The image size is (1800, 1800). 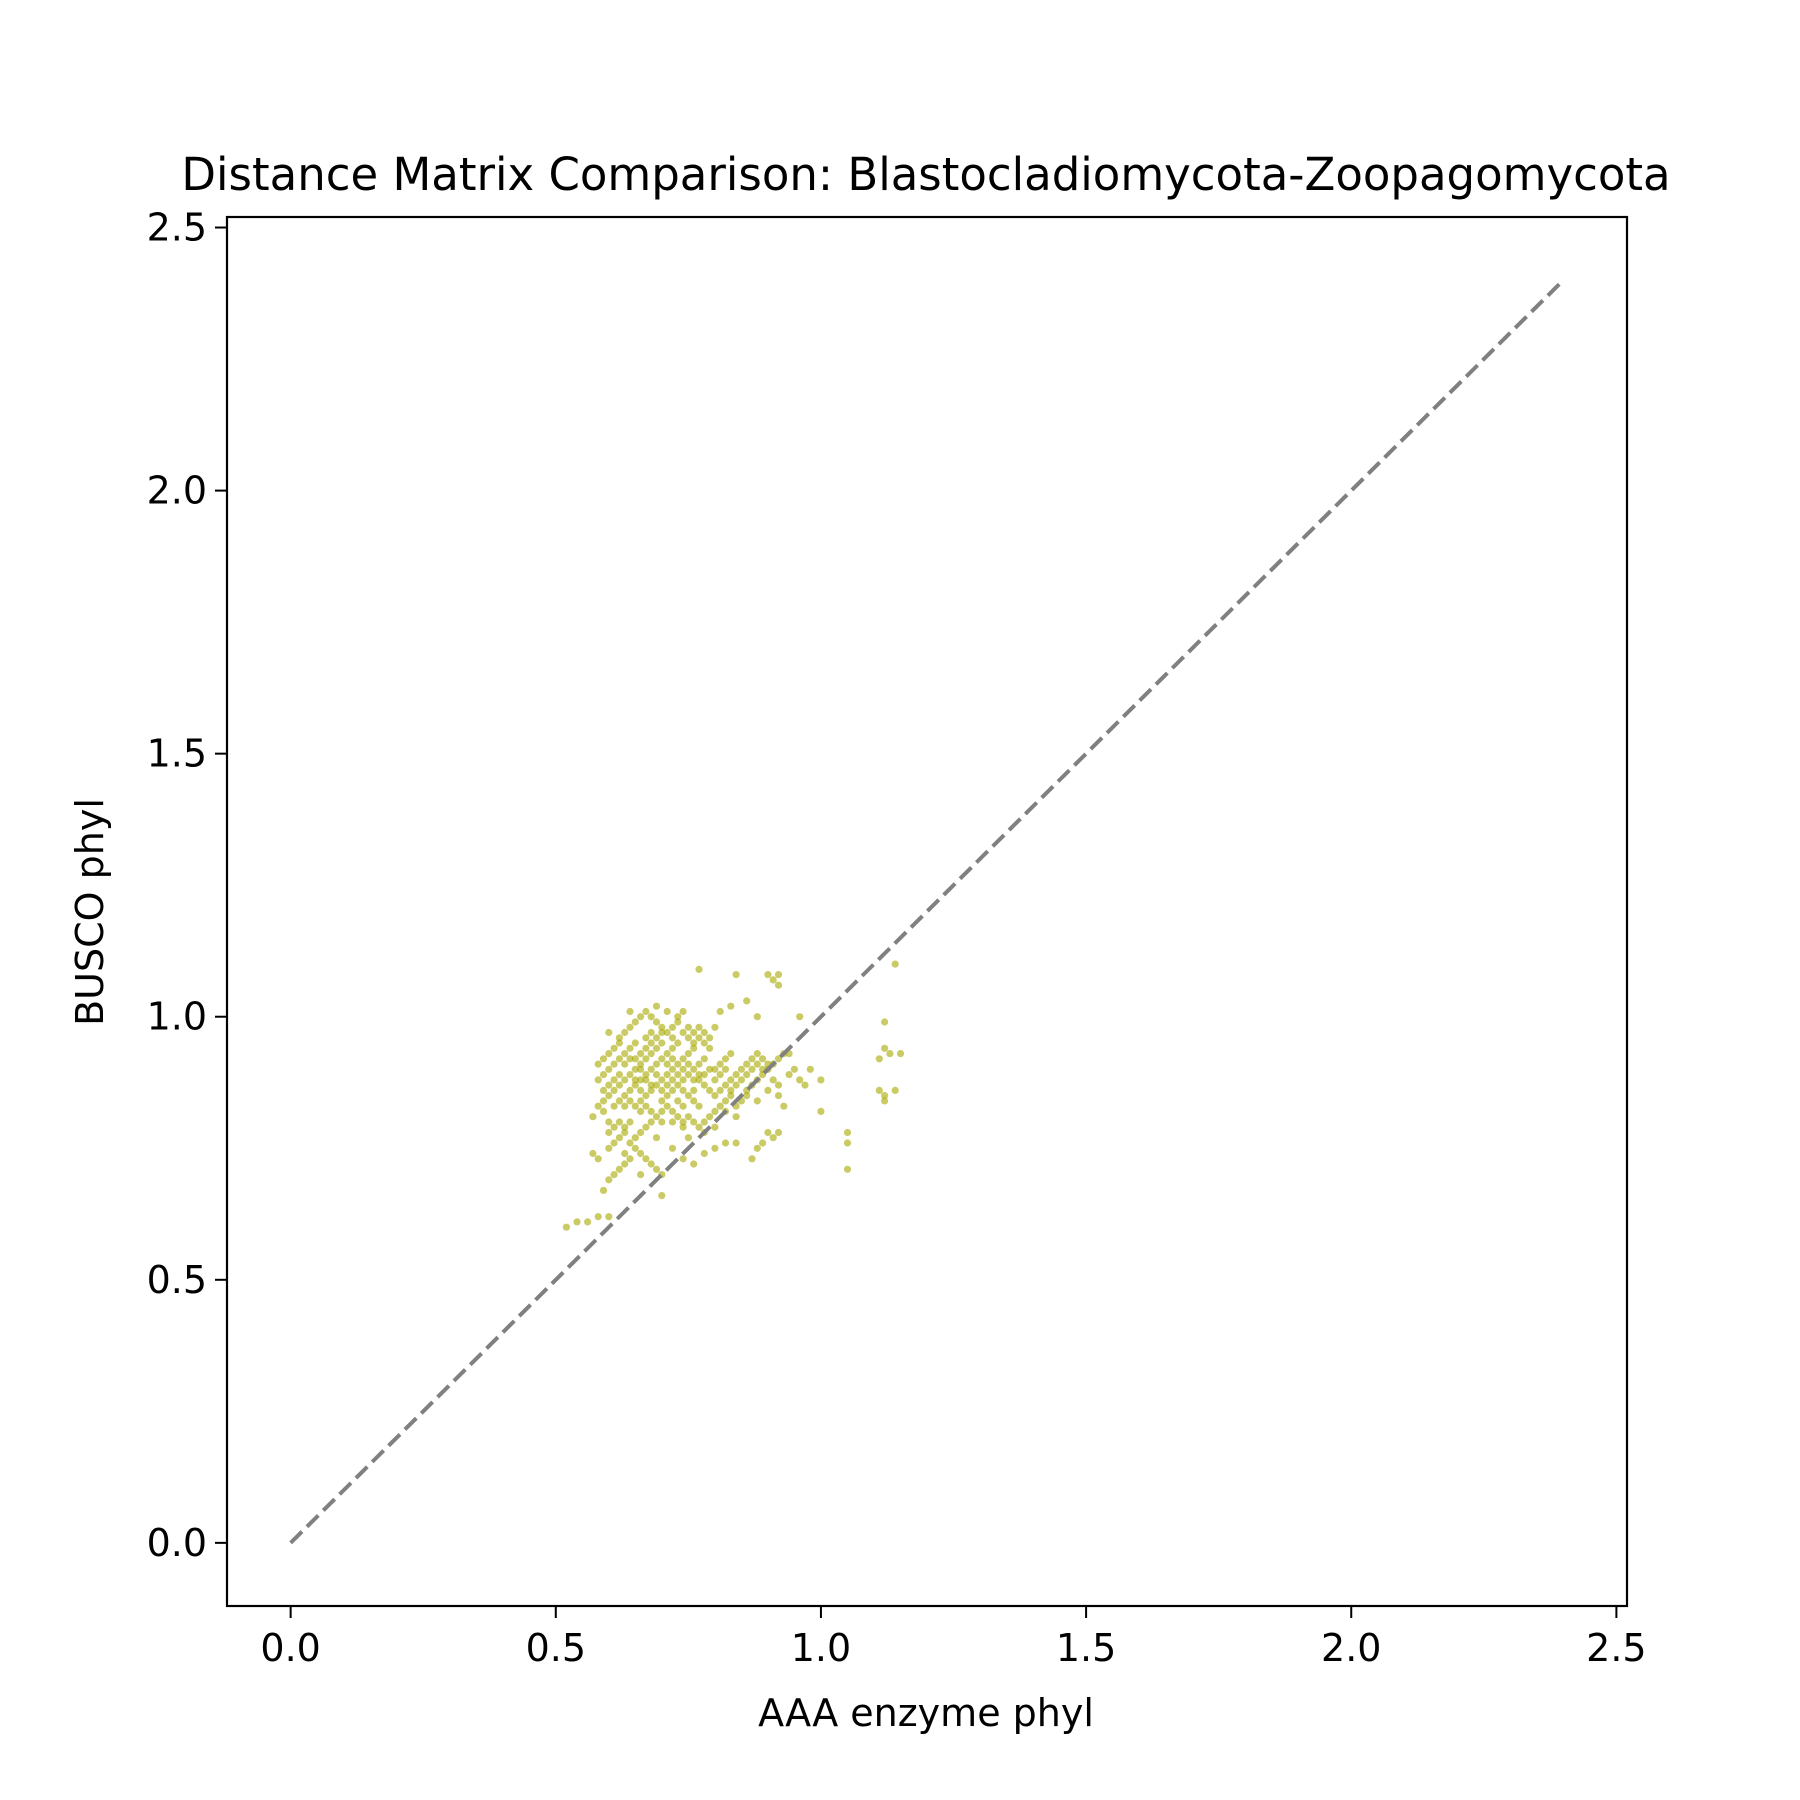 What do you see at coordinates (1086, 1648) in the screenshot?
I see `x-tick-label: 1.5` at bounding box center [1086, 1648].